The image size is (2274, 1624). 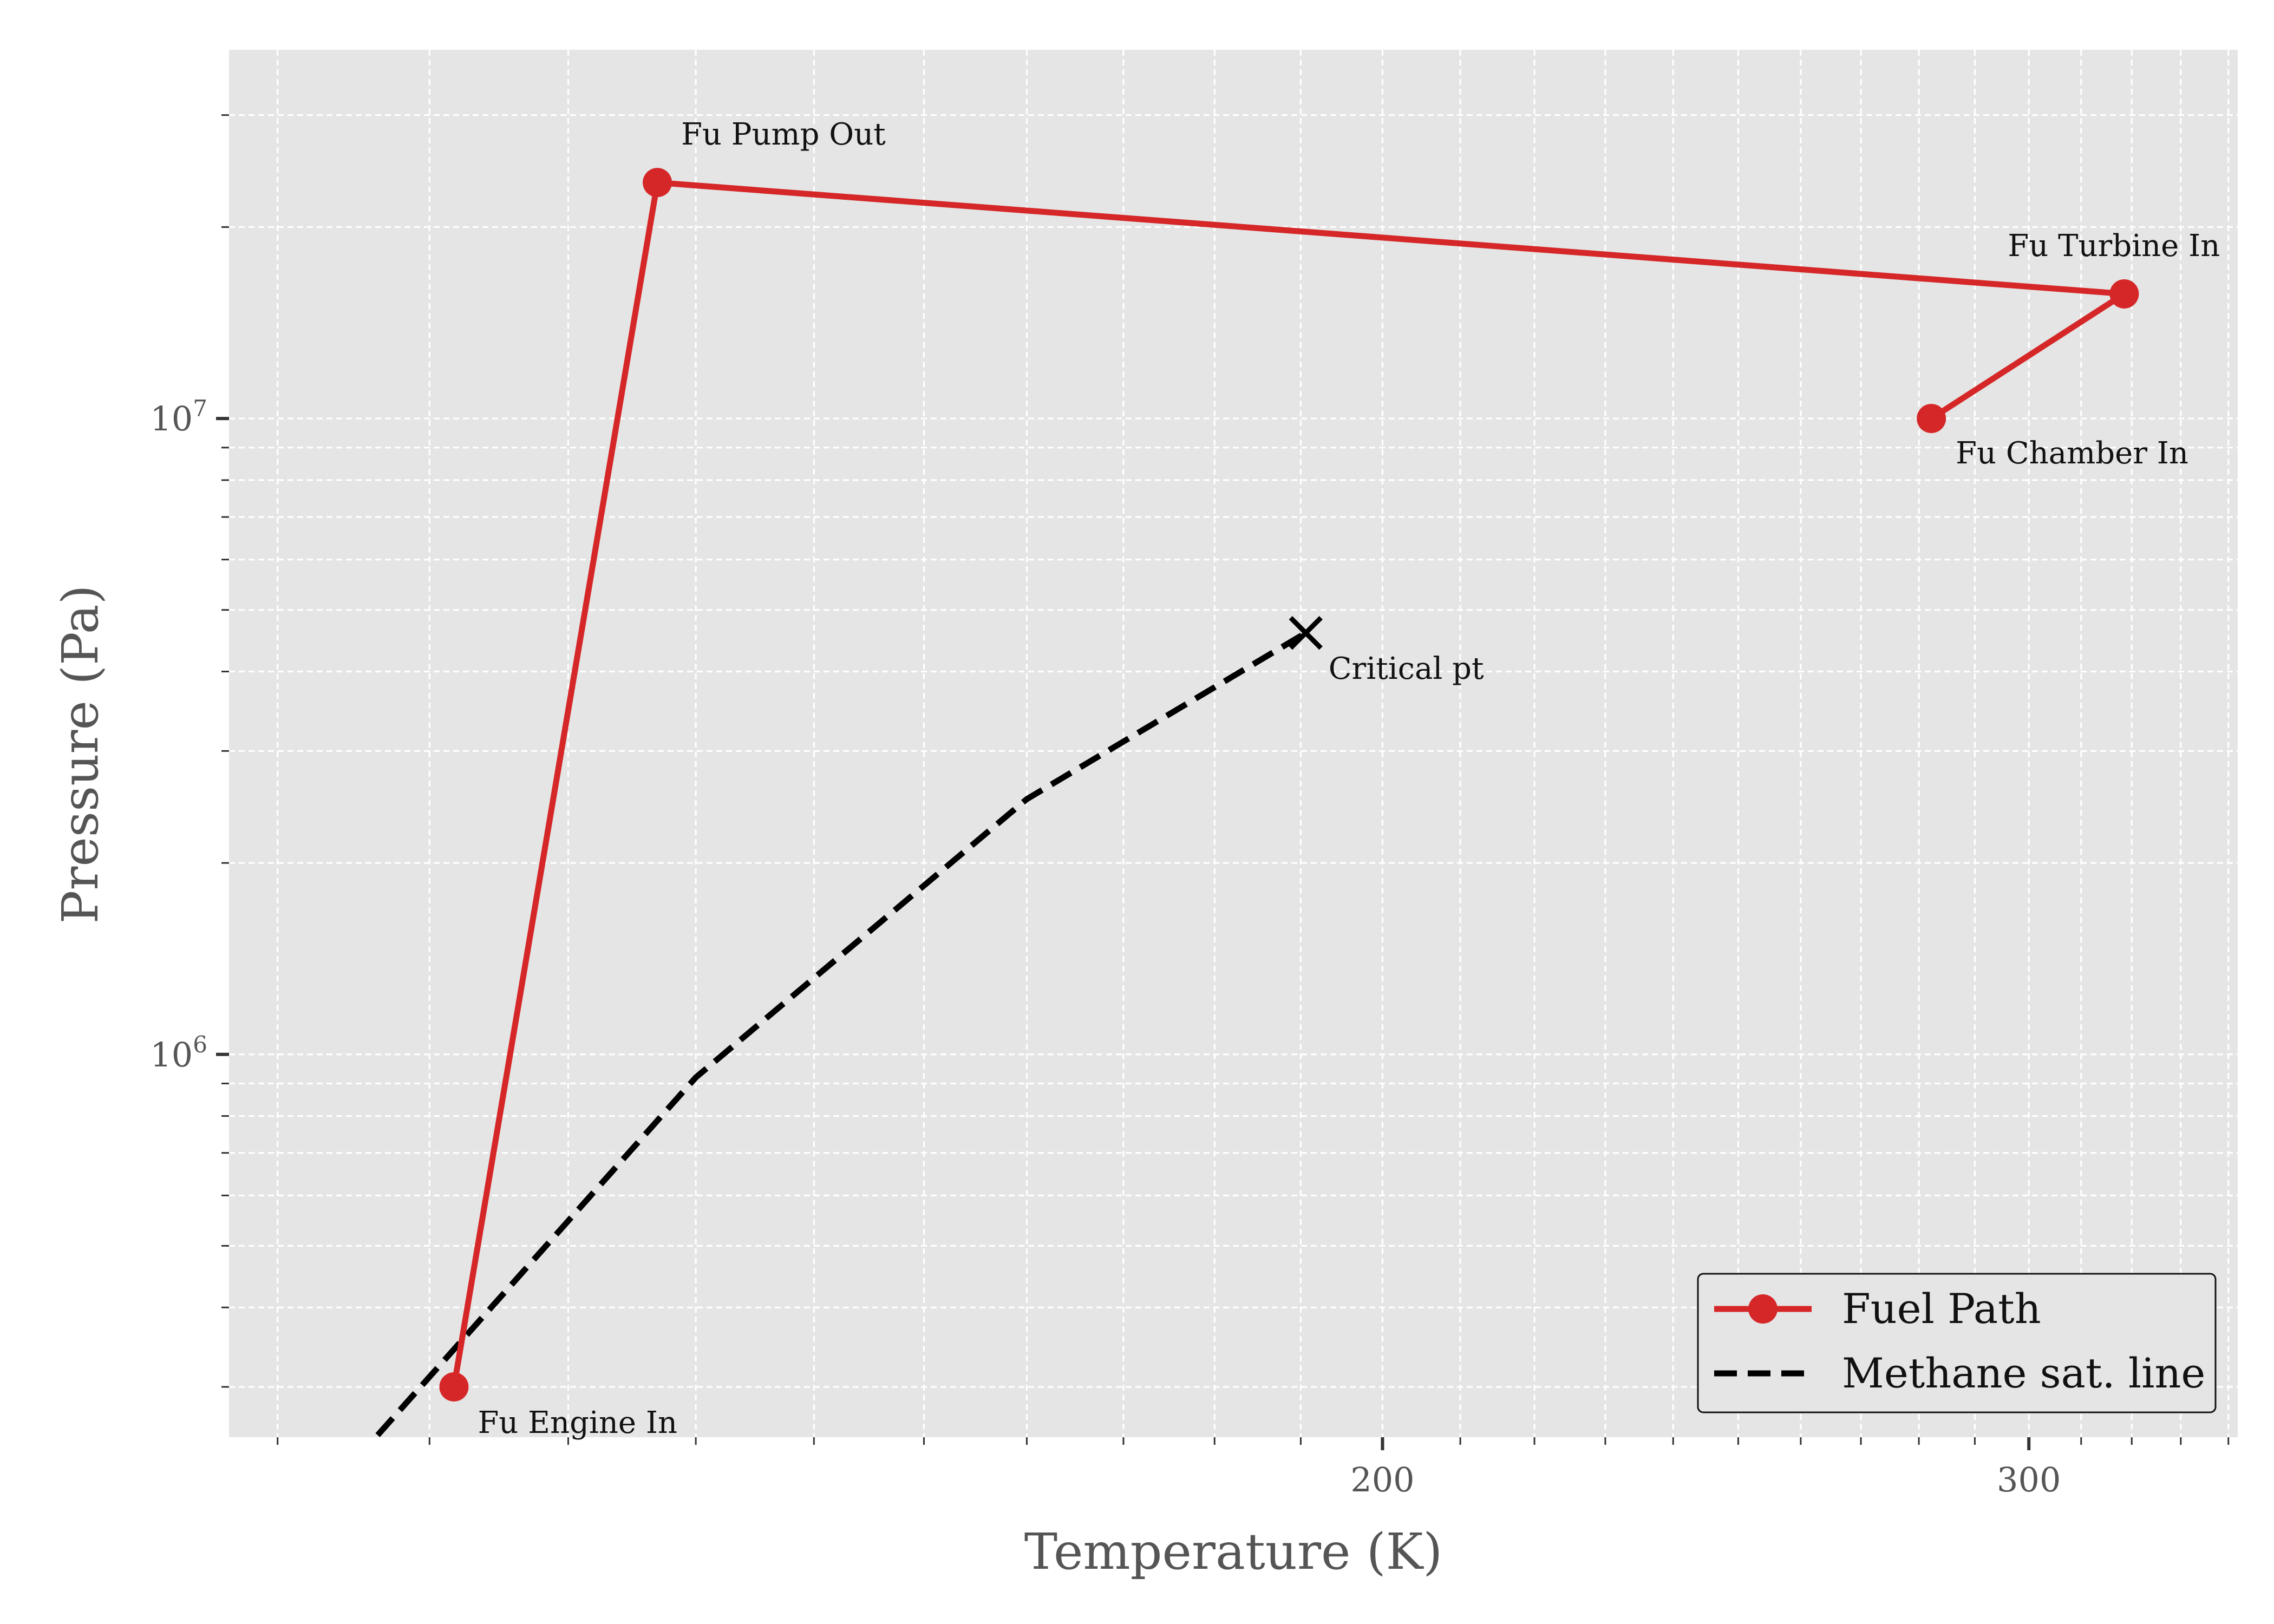 I want to click on legend: Fuel Path Methane sat. line, so click(x=1957, y=1343).